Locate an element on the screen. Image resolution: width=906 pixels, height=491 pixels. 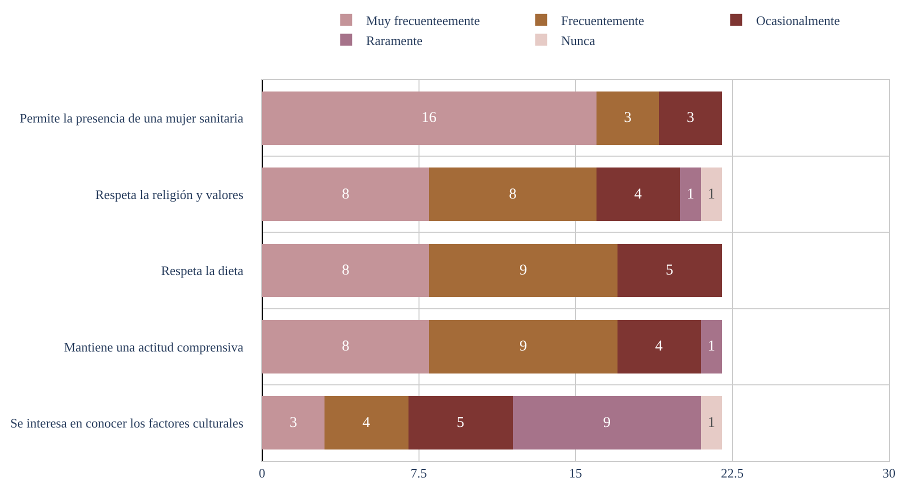
x-tick-label: 7.5 is located at coordinates (418, 473).